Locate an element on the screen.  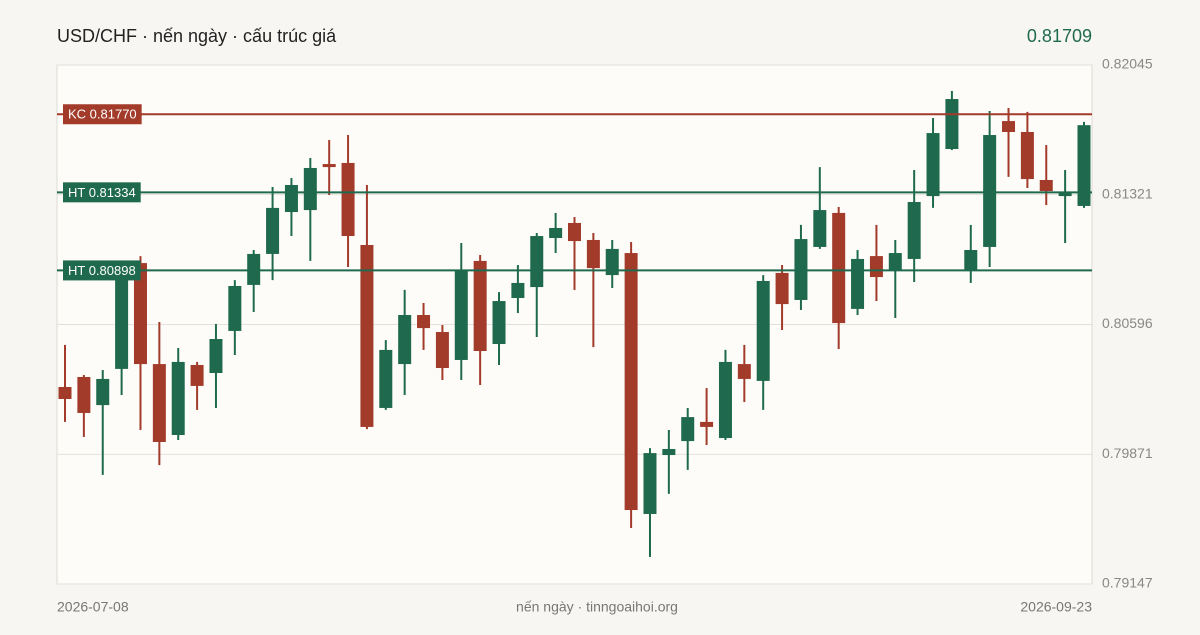
date-start: 2026-07-08 is located at coordinates (93, 607).